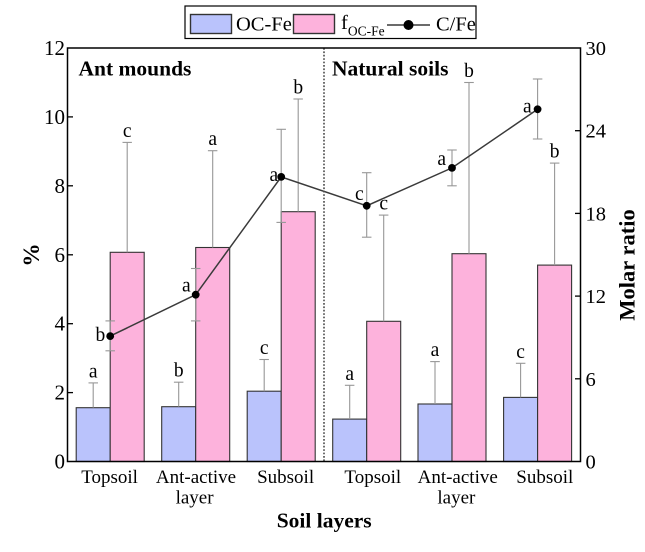 Image resolution: width=645 pixels, height=552 pixels. Describe the element at coordinates (60, 324) in the screenshot. I see `svg-text: 4` at that location.